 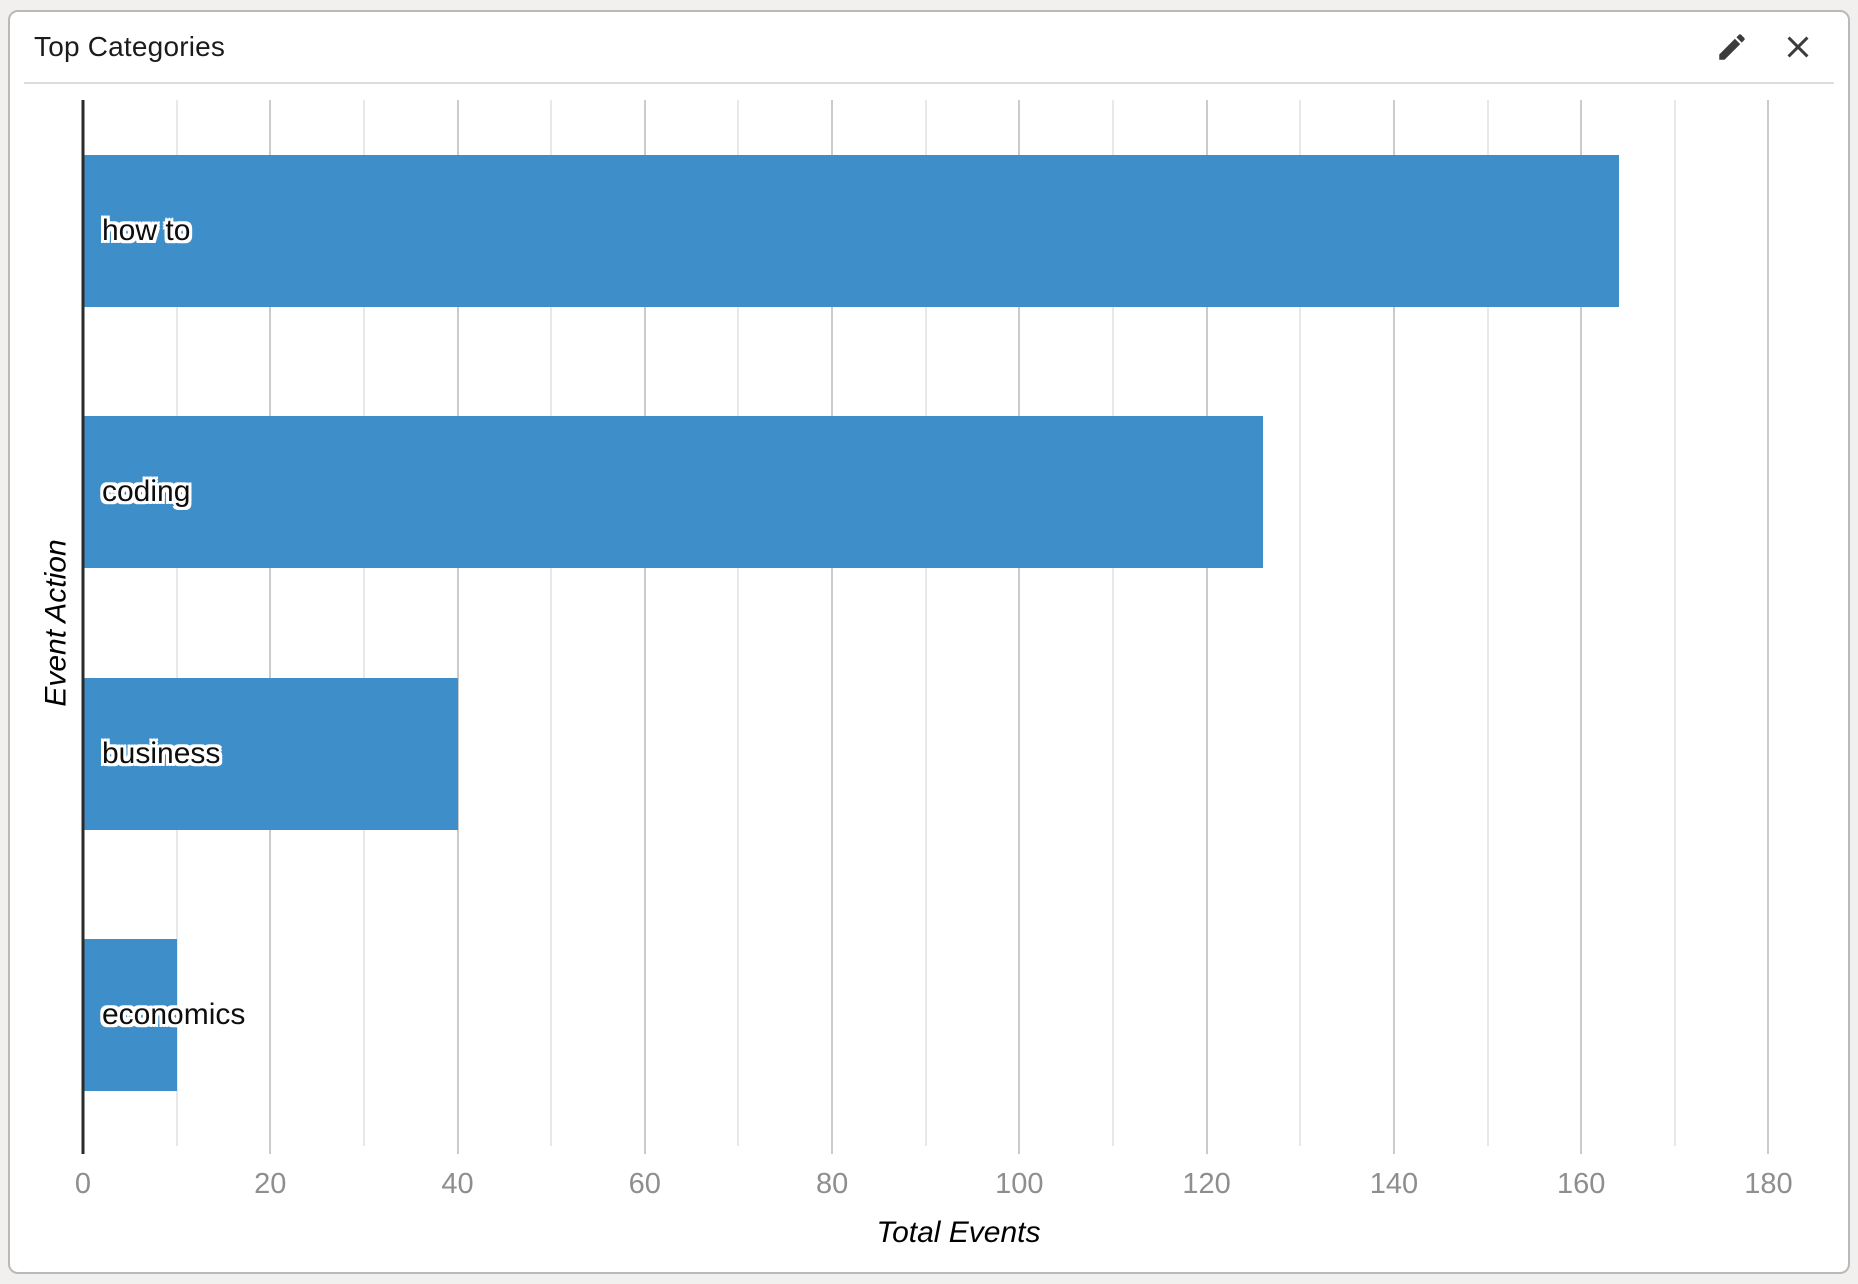 What do you see at coordinates (1206, 1184) in the screenshot?
I see `x-tick-label-120: 120` at bounding box center [1206, 1184].